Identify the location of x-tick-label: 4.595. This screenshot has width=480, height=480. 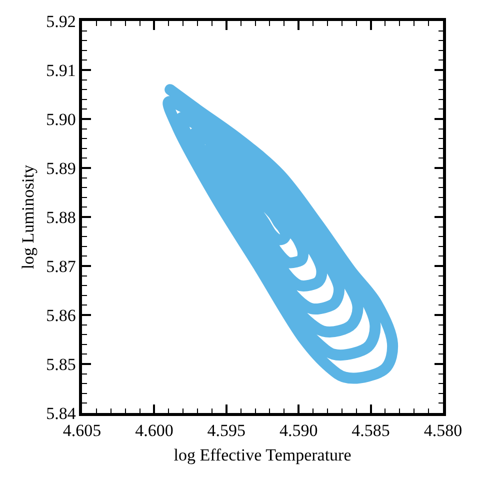
(226, 430).